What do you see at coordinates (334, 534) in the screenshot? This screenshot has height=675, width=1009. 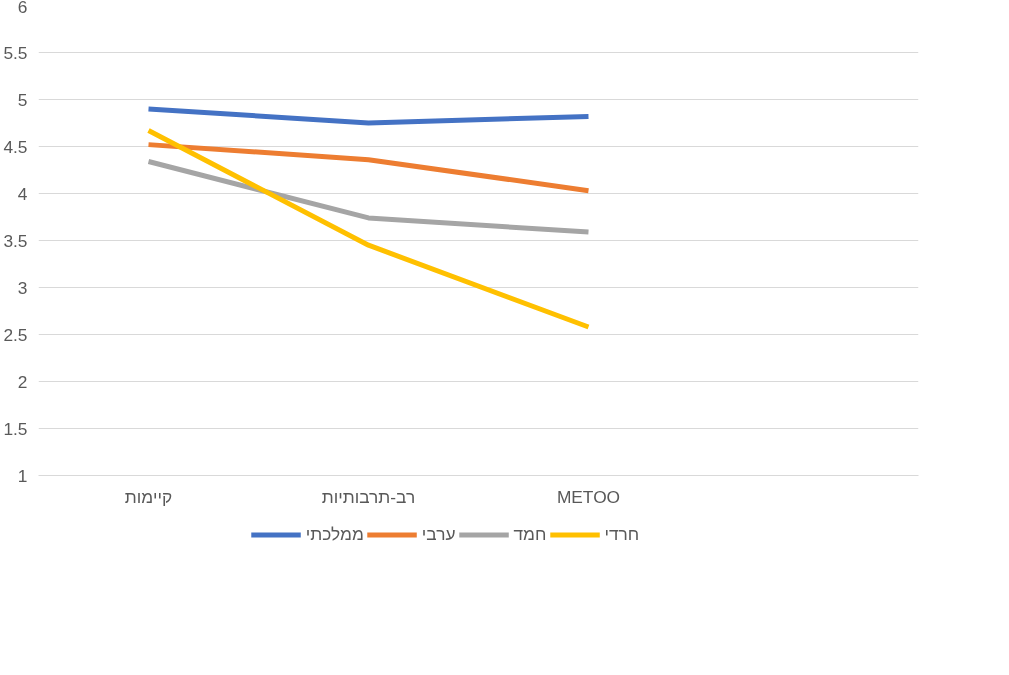 I see `legend-label: ממלכתי` at bounding box center [334, 534].